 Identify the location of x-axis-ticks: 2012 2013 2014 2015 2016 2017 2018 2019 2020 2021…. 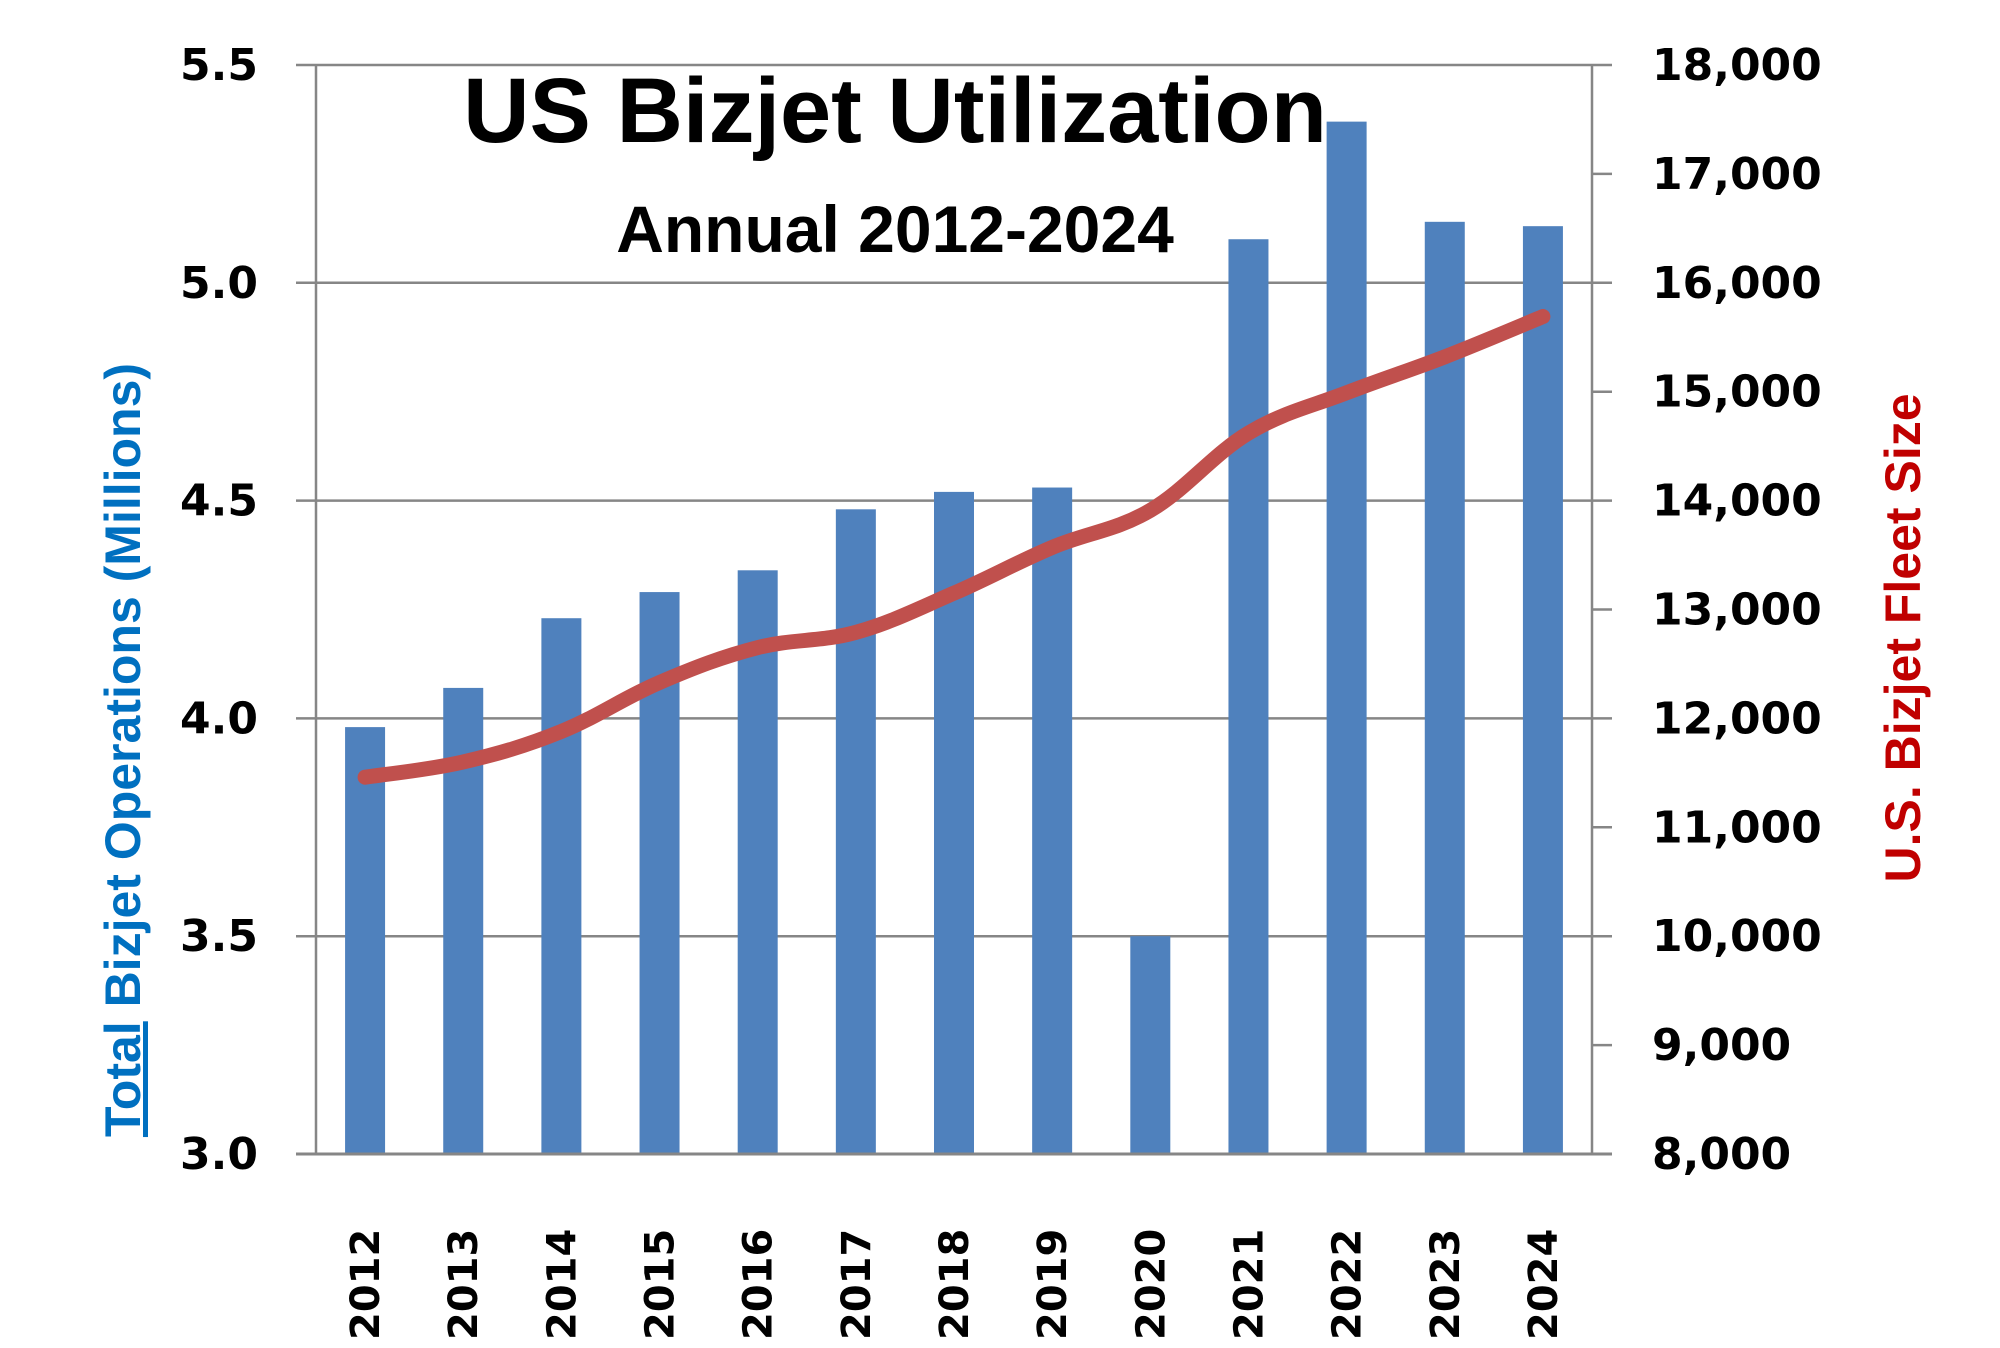
(955, 1284).